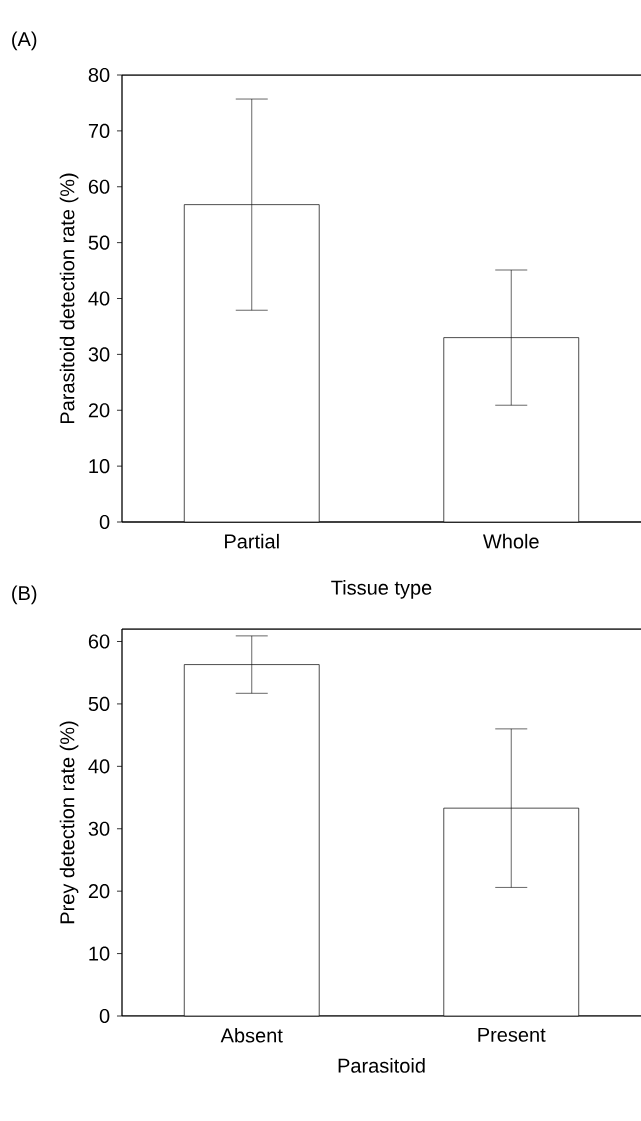 The image size is (641, 1121). What do you see at coordinates (99, 75) in the screenshot?
I see `y-tick-label: 80` at bounding box center [99, 75].